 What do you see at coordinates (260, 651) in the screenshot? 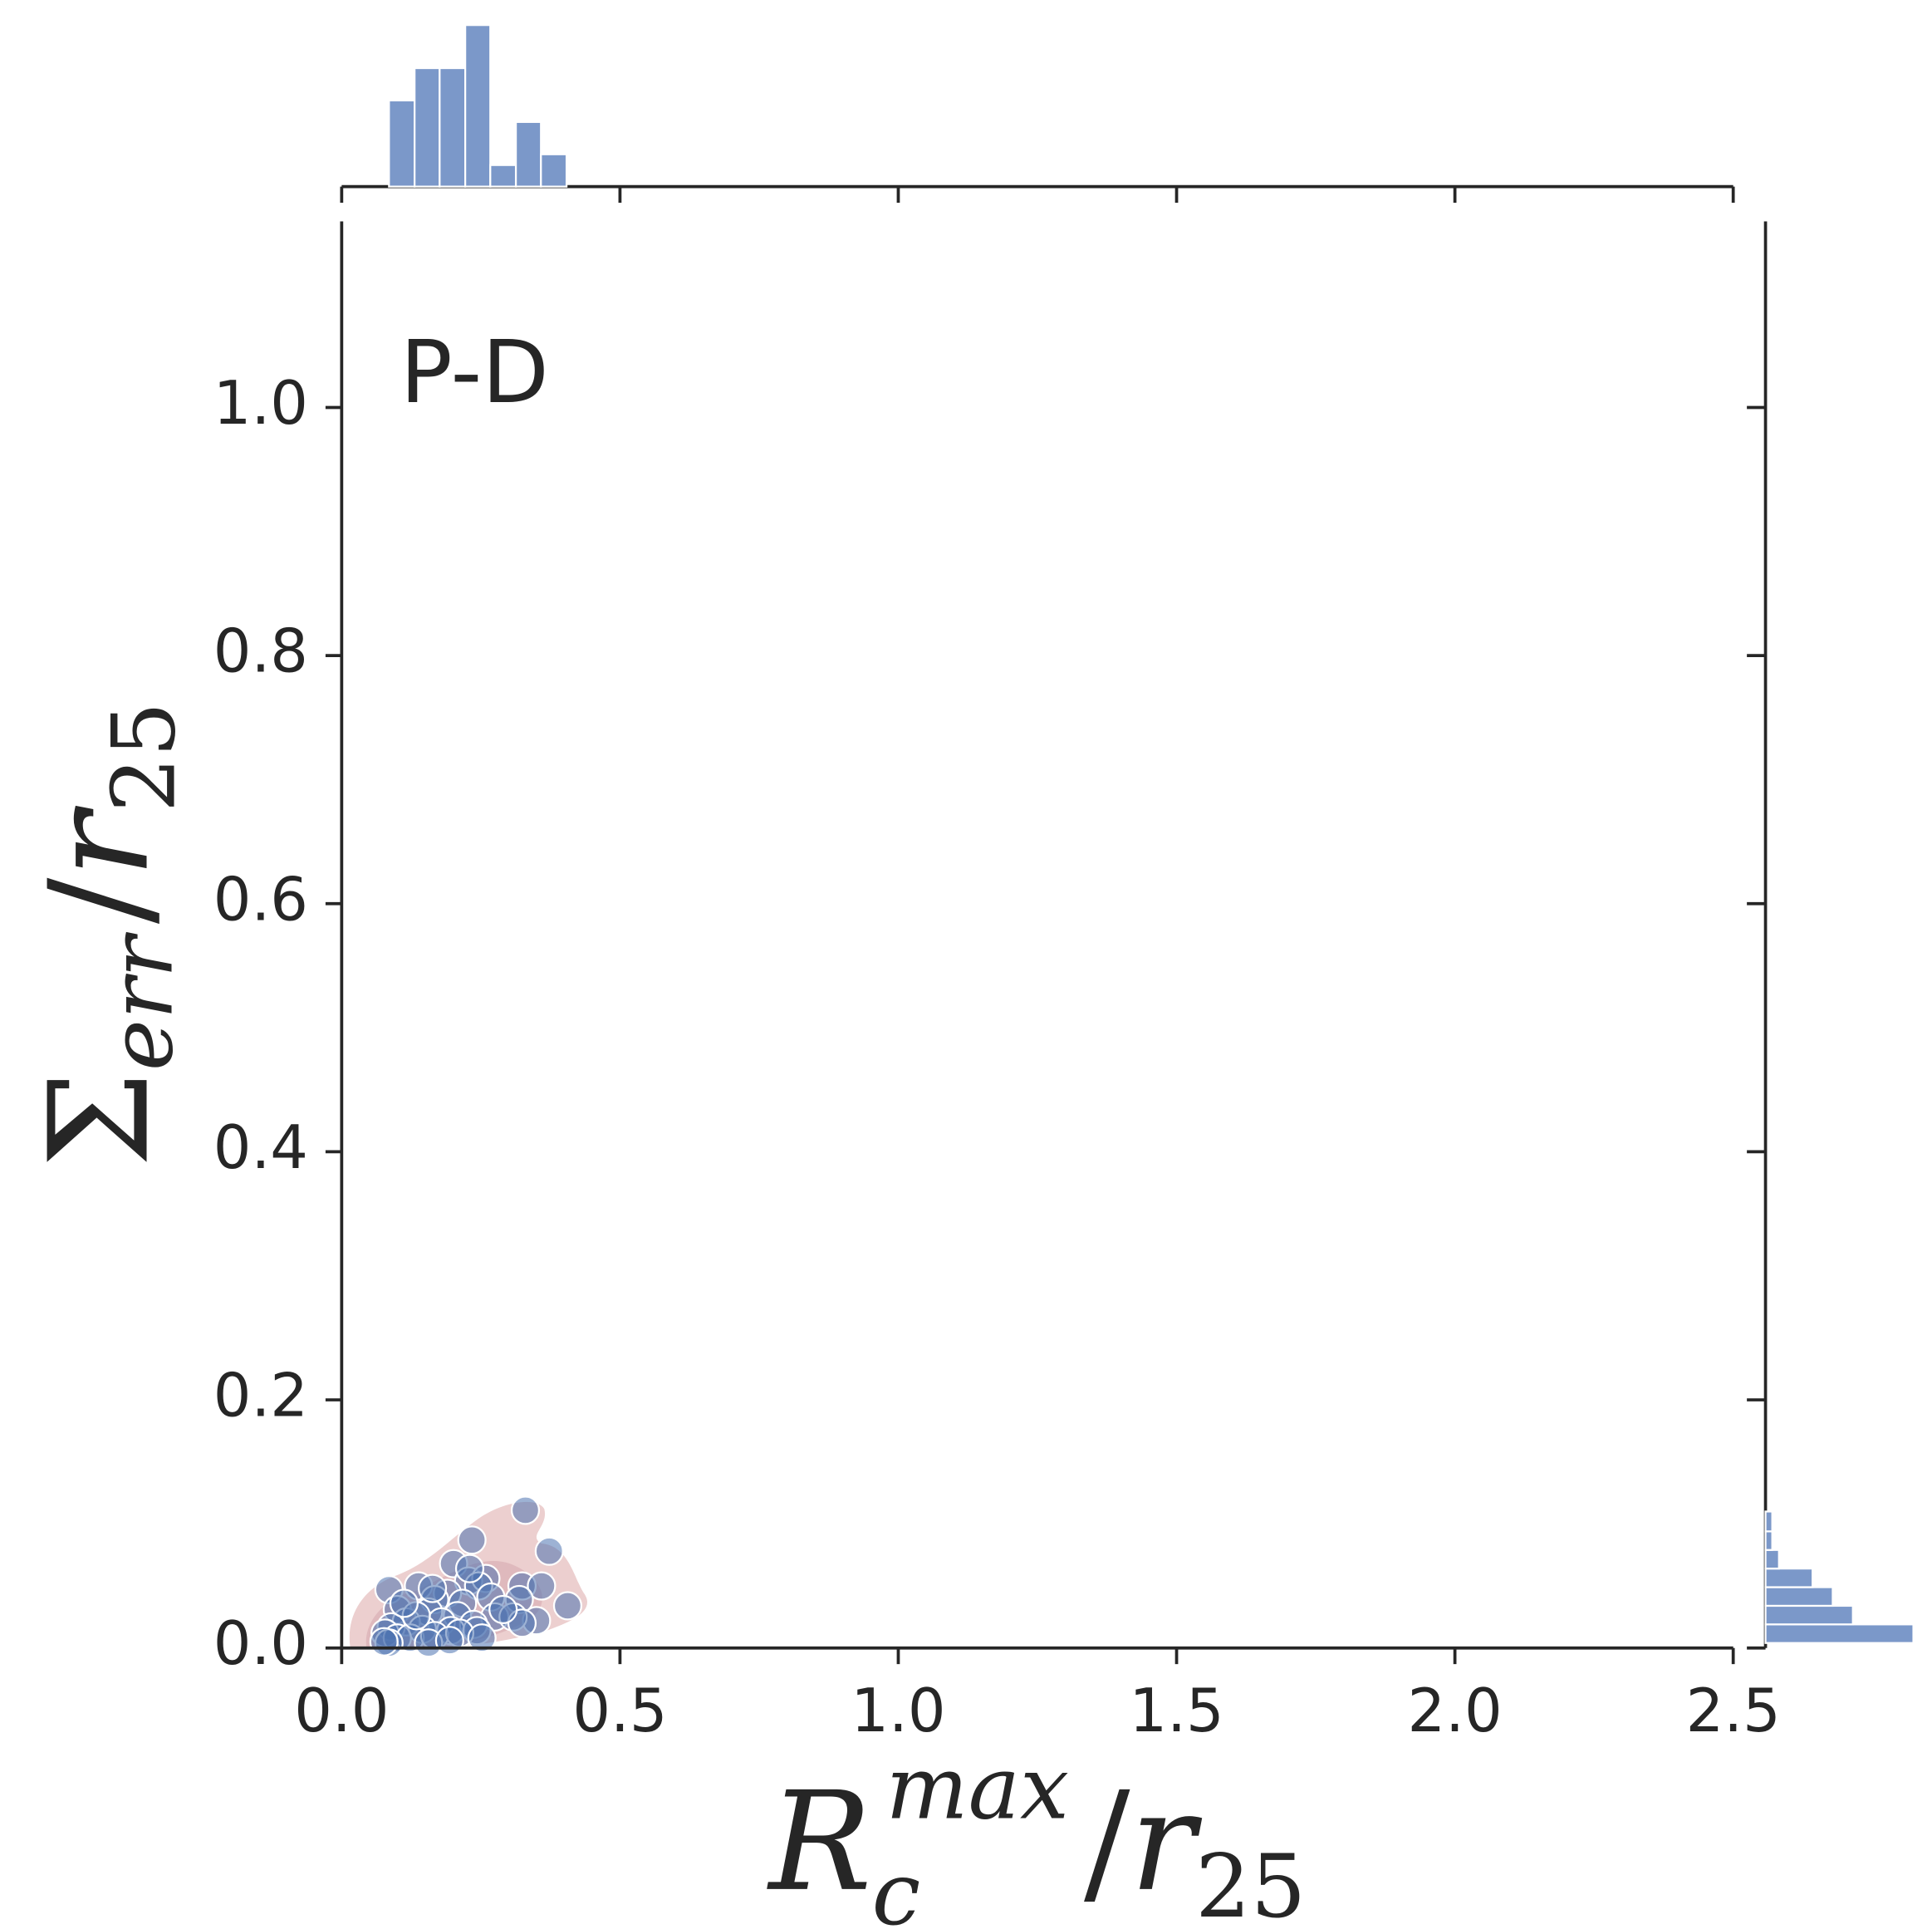
I see `y-tick-label: 0.8` at bounding box center [260, 651].